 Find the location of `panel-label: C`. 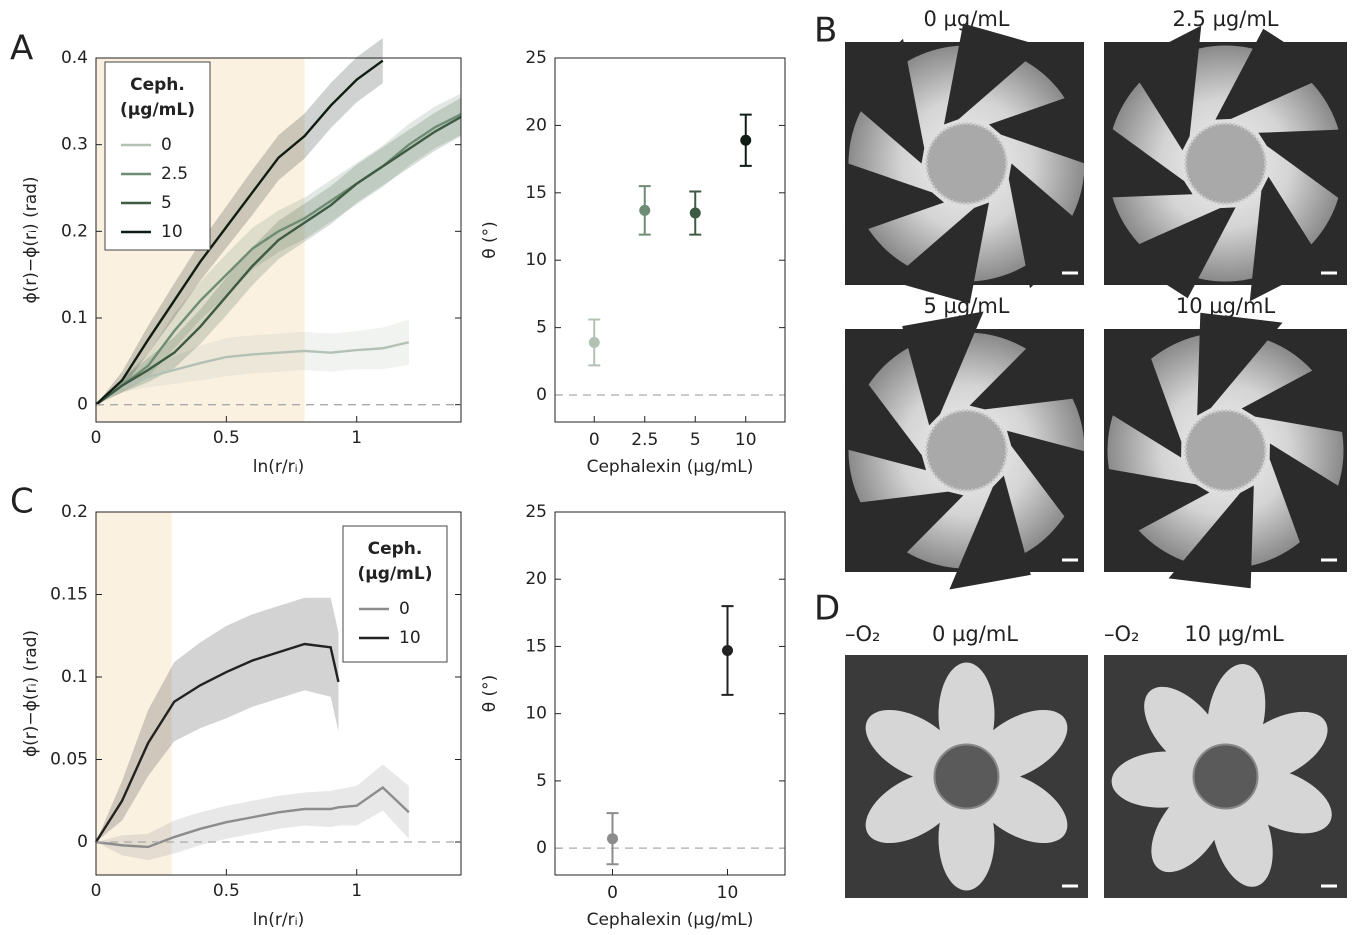

panel-label: C is located at coordinates (22, 502).